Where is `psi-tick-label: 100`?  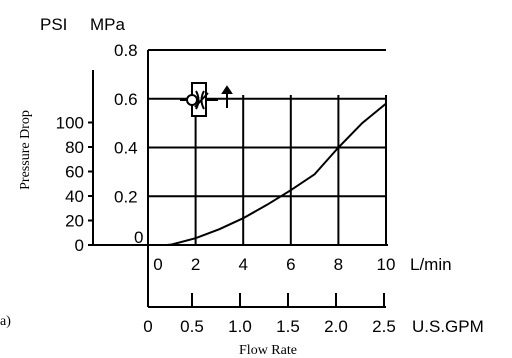
psi-tick-label: 100 is located at coordinates (70, 123).